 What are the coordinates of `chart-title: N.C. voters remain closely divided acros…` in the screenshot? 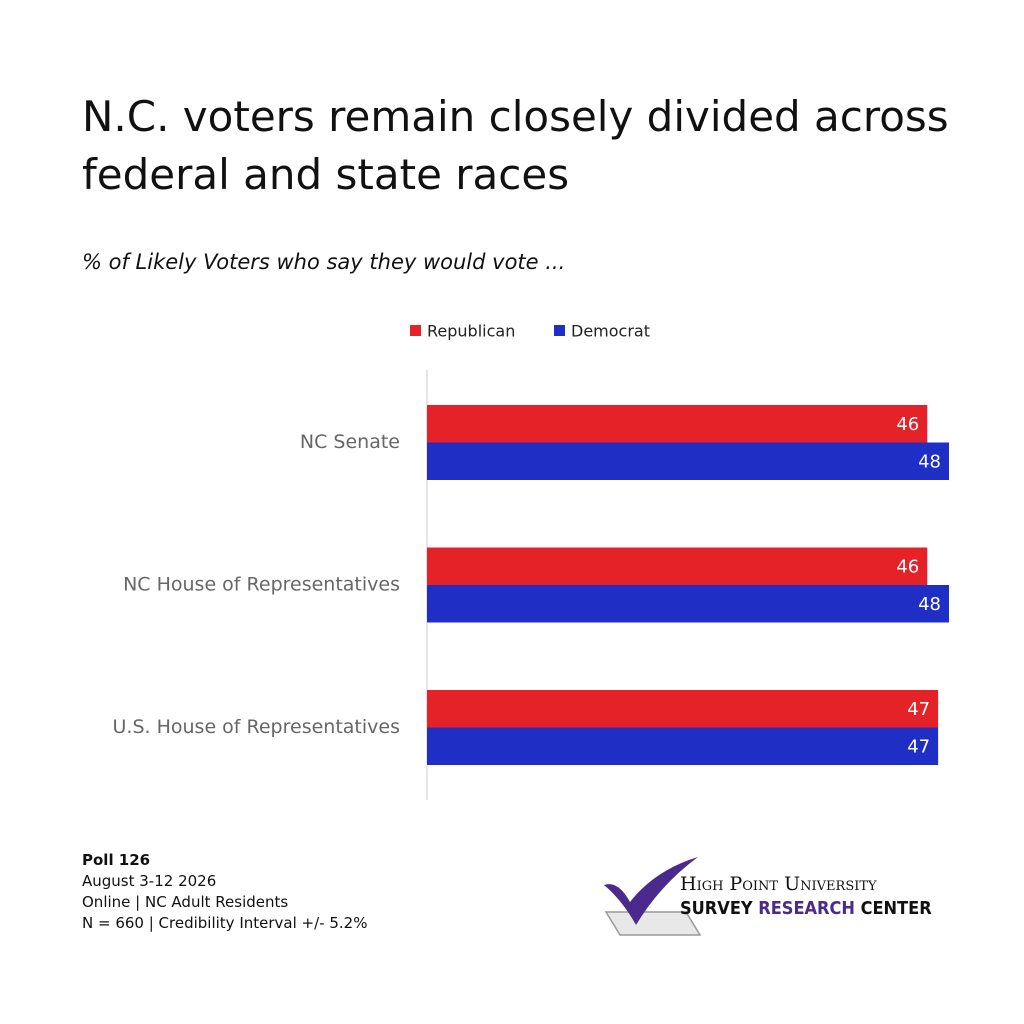 It's located at (515, 145).